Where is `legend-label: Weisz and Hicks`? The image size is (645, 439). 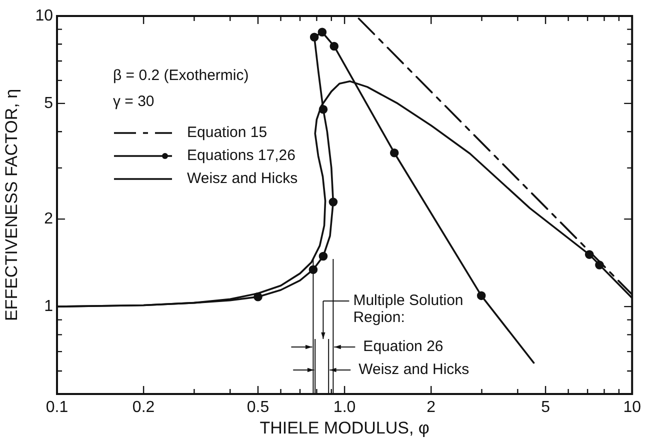
legend-label: Weisz and Hicks is located at coordinates (242, 178).